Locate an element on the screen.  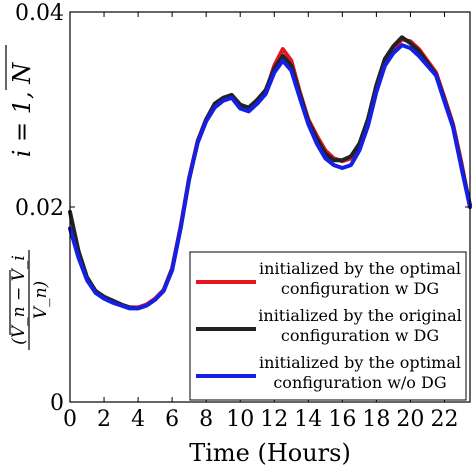
legend-entry-1-line-1: initialized by the optimal is located at coordinates (360, 268).